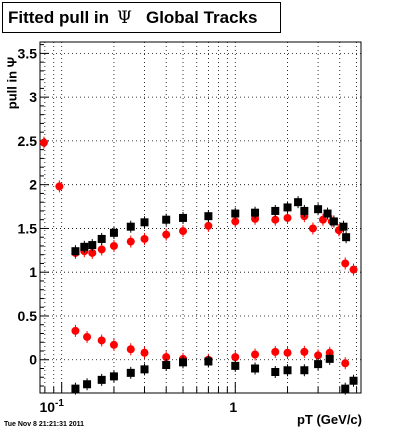 The width and height of the screenshot is (400, 433). Describe the element at coordinates (329, 419) in the screenshot. I see `x-axis-label: pT (GeV/c)` at that location.